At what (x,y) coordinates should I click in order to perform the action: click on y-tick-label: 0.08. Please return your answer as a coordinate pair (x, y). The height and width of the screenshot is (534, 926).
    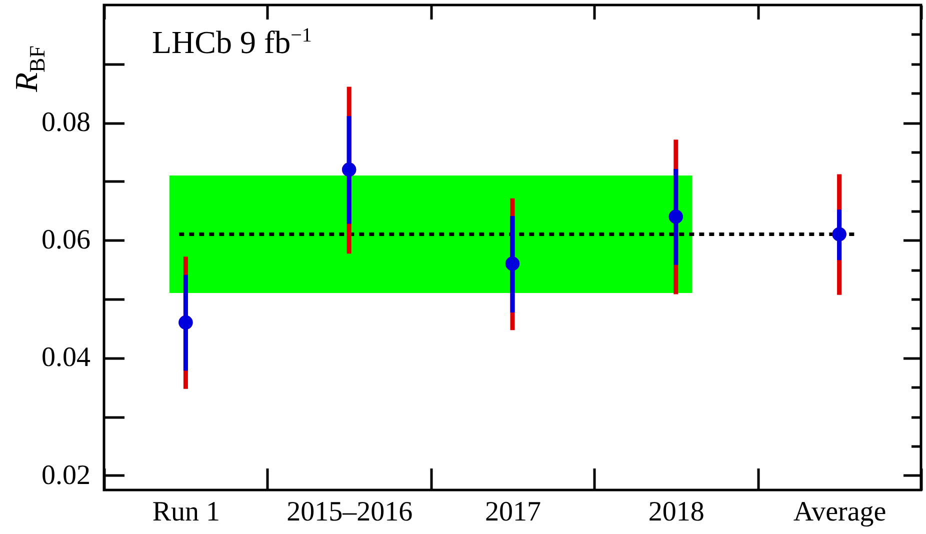
    Looking at the image, I should click on (66, 122).